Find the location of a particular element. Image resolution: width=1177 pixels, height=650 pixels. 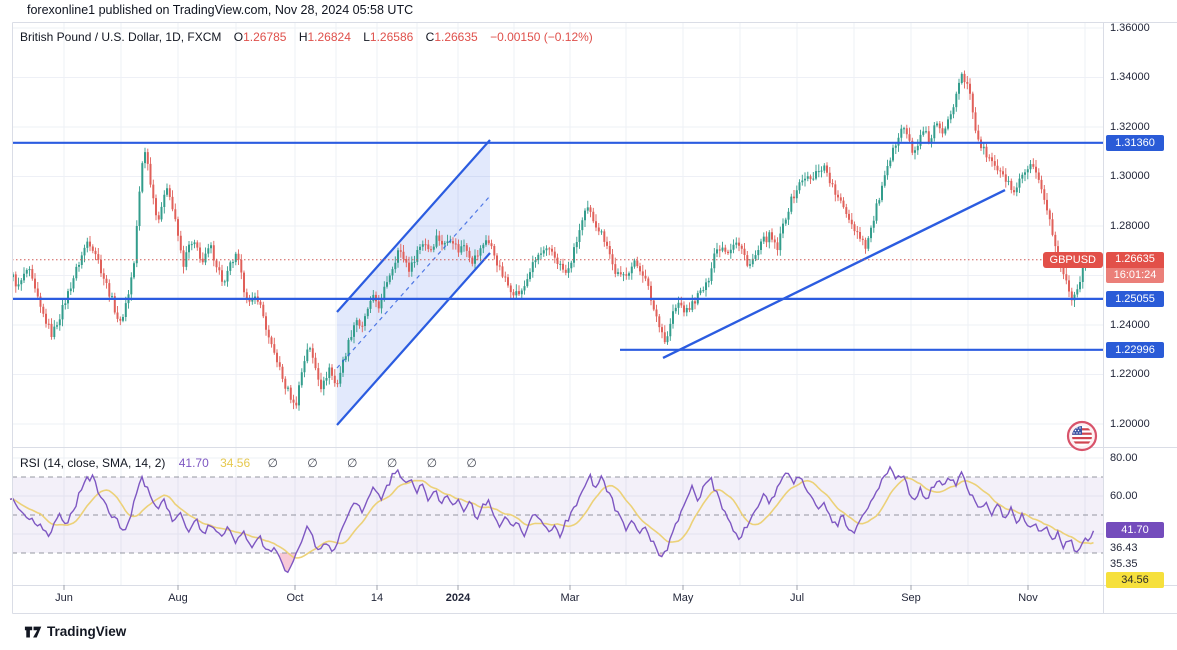

symbol-price-tag: GBPUSD is located at coordinates (1072, 260).